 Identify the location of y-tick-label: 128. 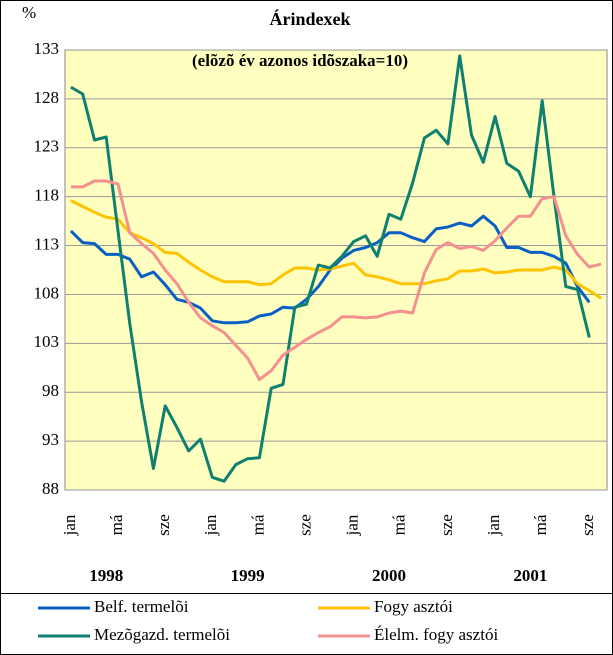
(47, 97).